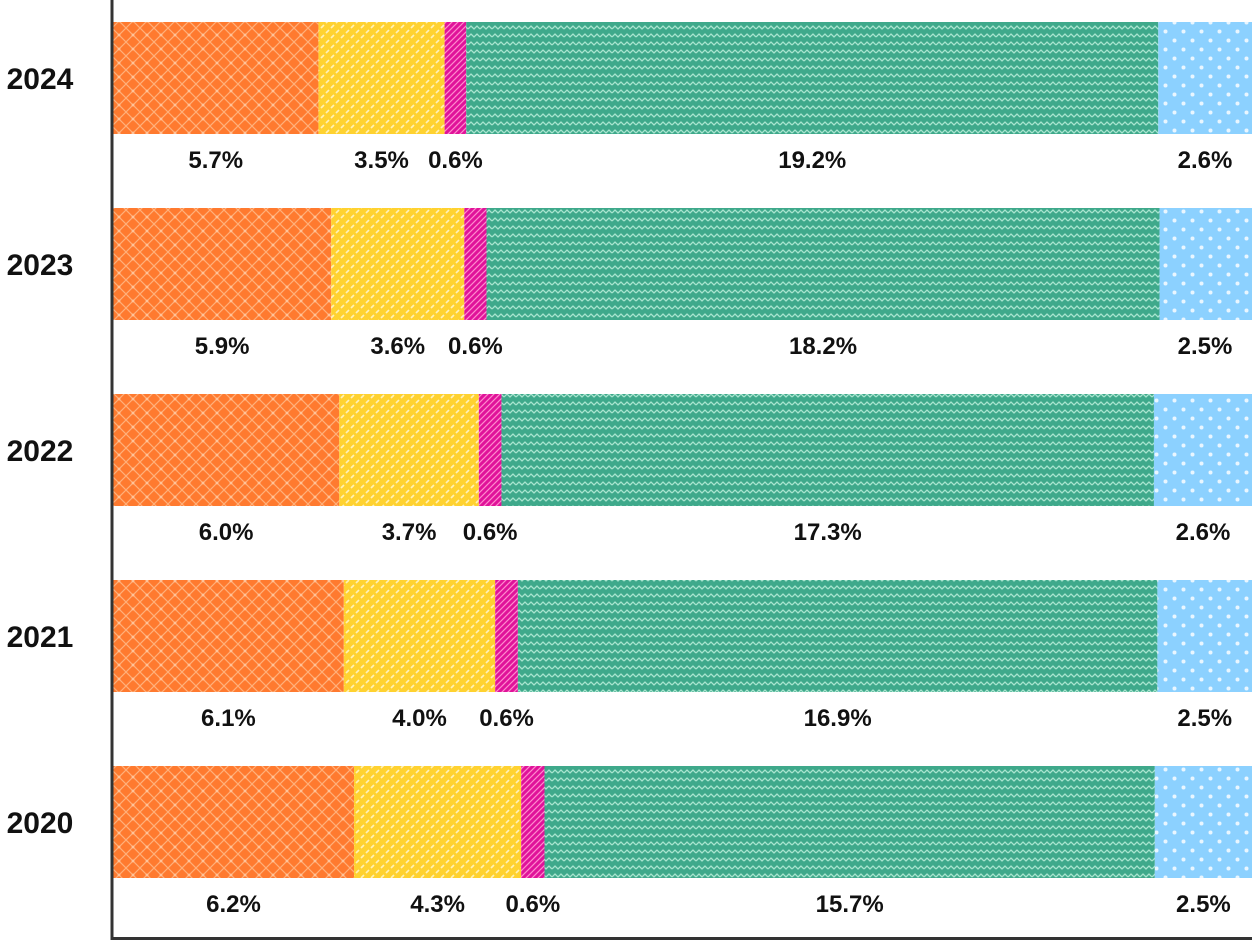  I want to click on category-label-2024: 2024, so click(40, 79).